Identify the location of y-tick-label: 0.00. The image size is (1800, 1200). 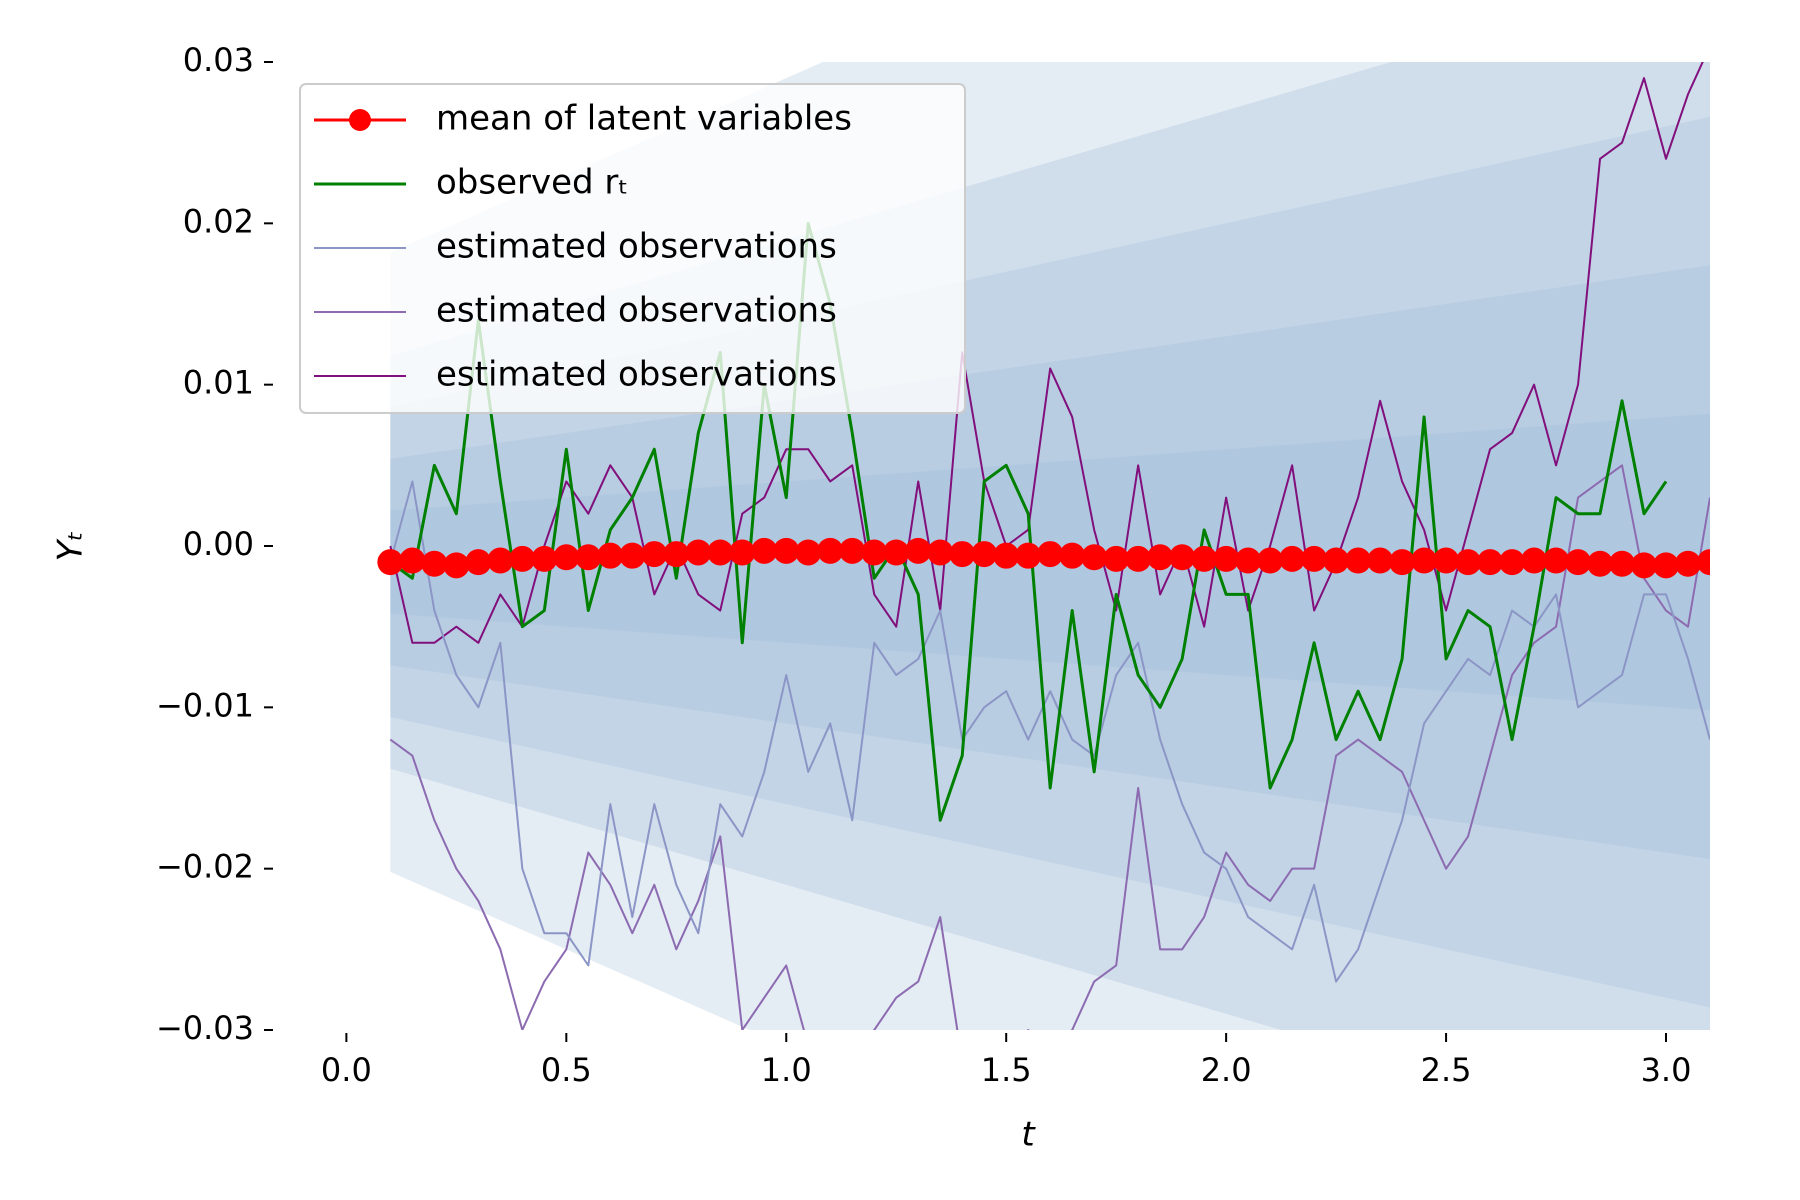
(218, 544).